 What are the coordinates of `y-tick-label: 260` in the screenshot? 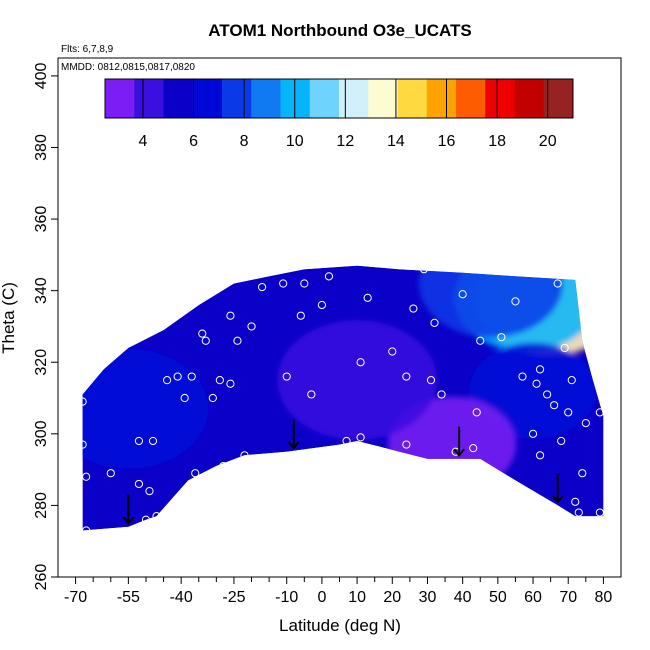 It's located at (41, 577).